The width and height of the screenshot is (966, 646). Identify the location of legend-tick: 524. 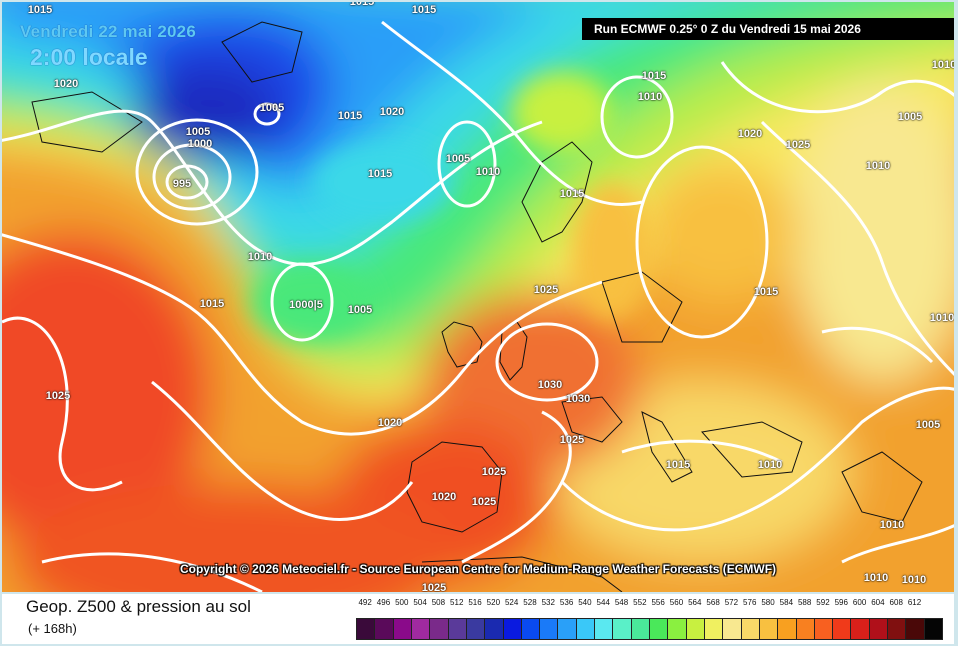
(511, 602).